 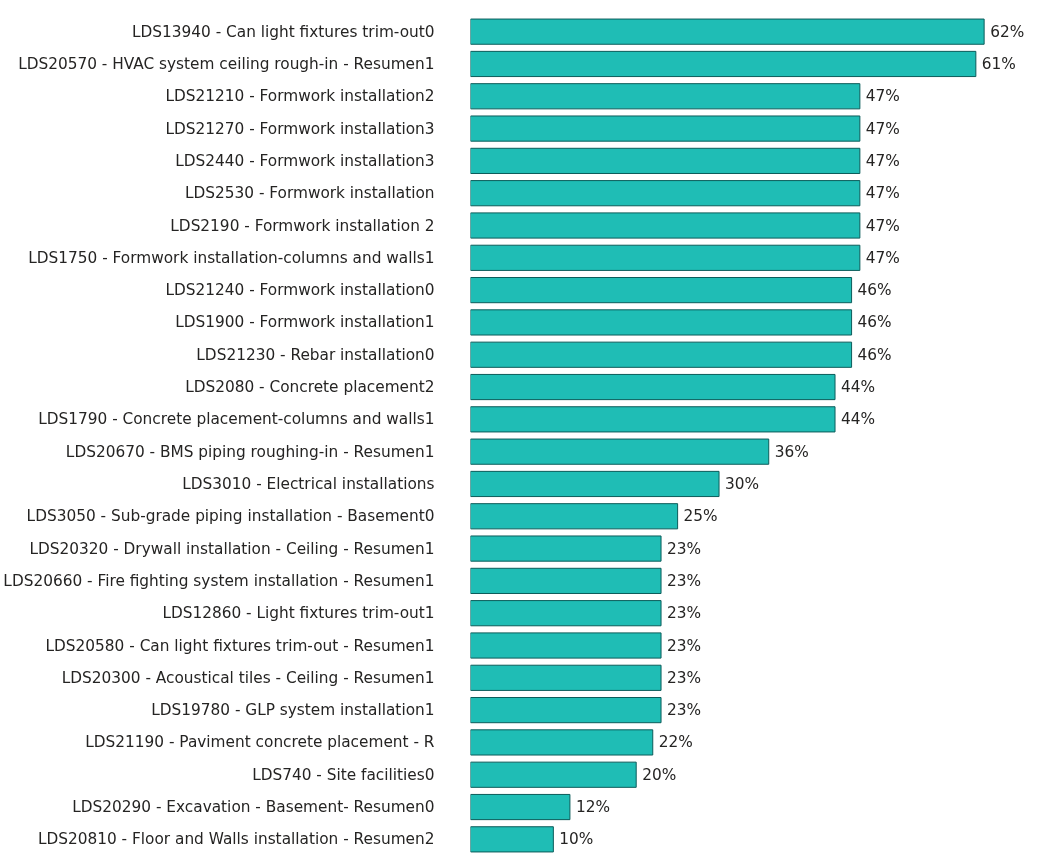 I want to click on y-tick-label: LDS20670 - BMS piping roughing-in - Resumen1, so click(x=250, y=451).